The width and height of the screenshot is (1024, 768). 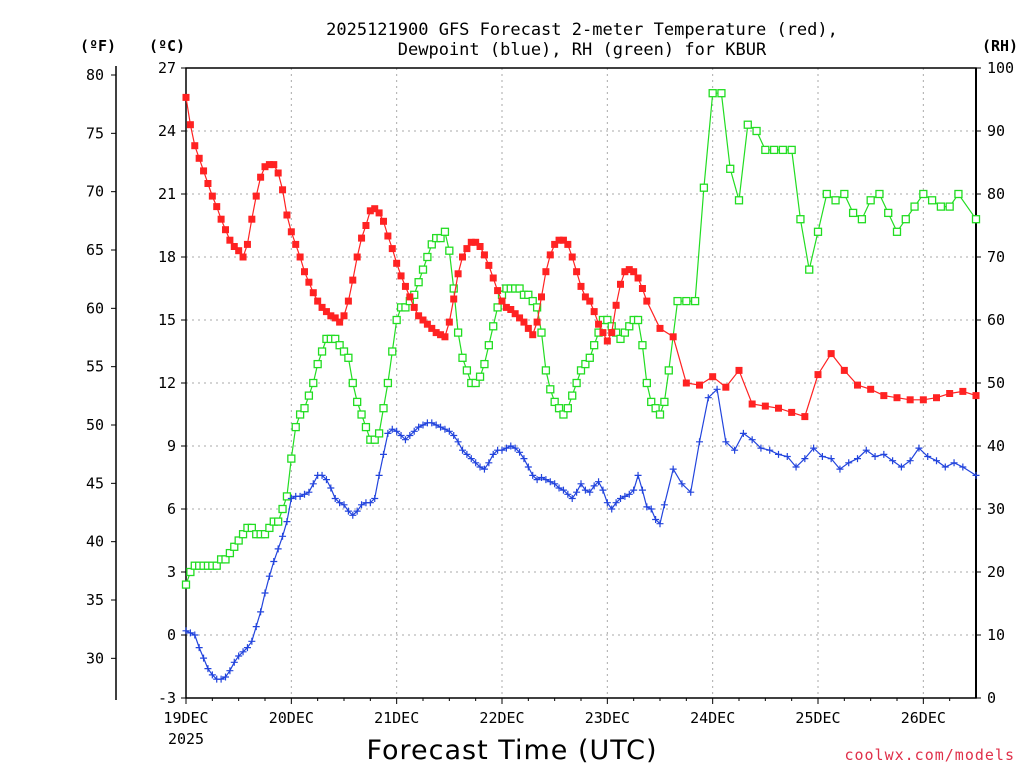 I want to click on celsius-axis-label: (ºC), so click(x=167, y=46).